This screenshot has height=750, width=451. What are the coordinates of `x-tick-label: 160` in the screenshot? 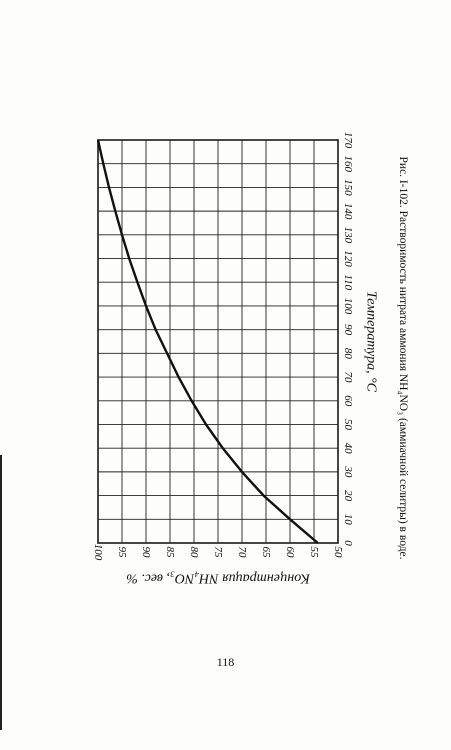 It's located at (348, 163).